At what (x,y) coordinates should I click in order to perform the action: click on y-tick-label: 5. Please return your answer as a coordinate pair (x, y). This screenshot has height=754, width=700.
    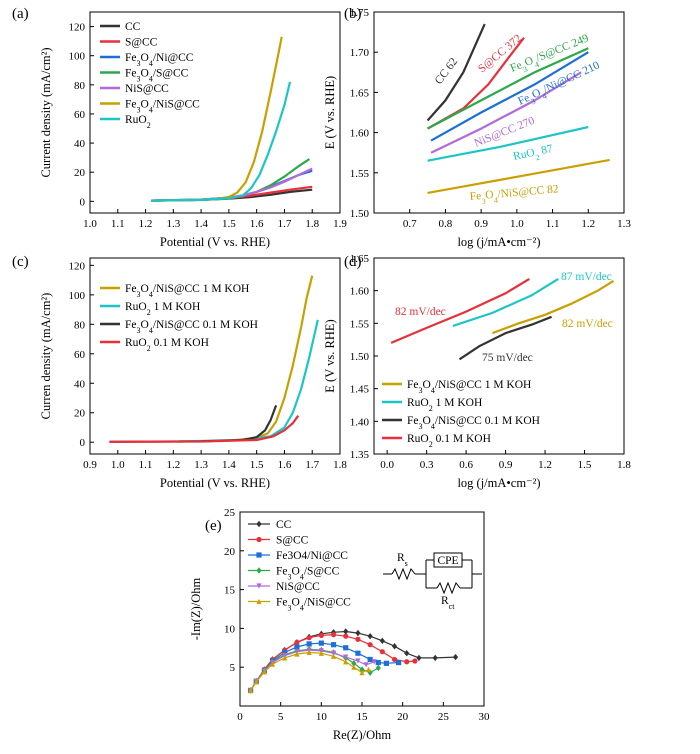
    Looking at the image, I should click on (233, 668).